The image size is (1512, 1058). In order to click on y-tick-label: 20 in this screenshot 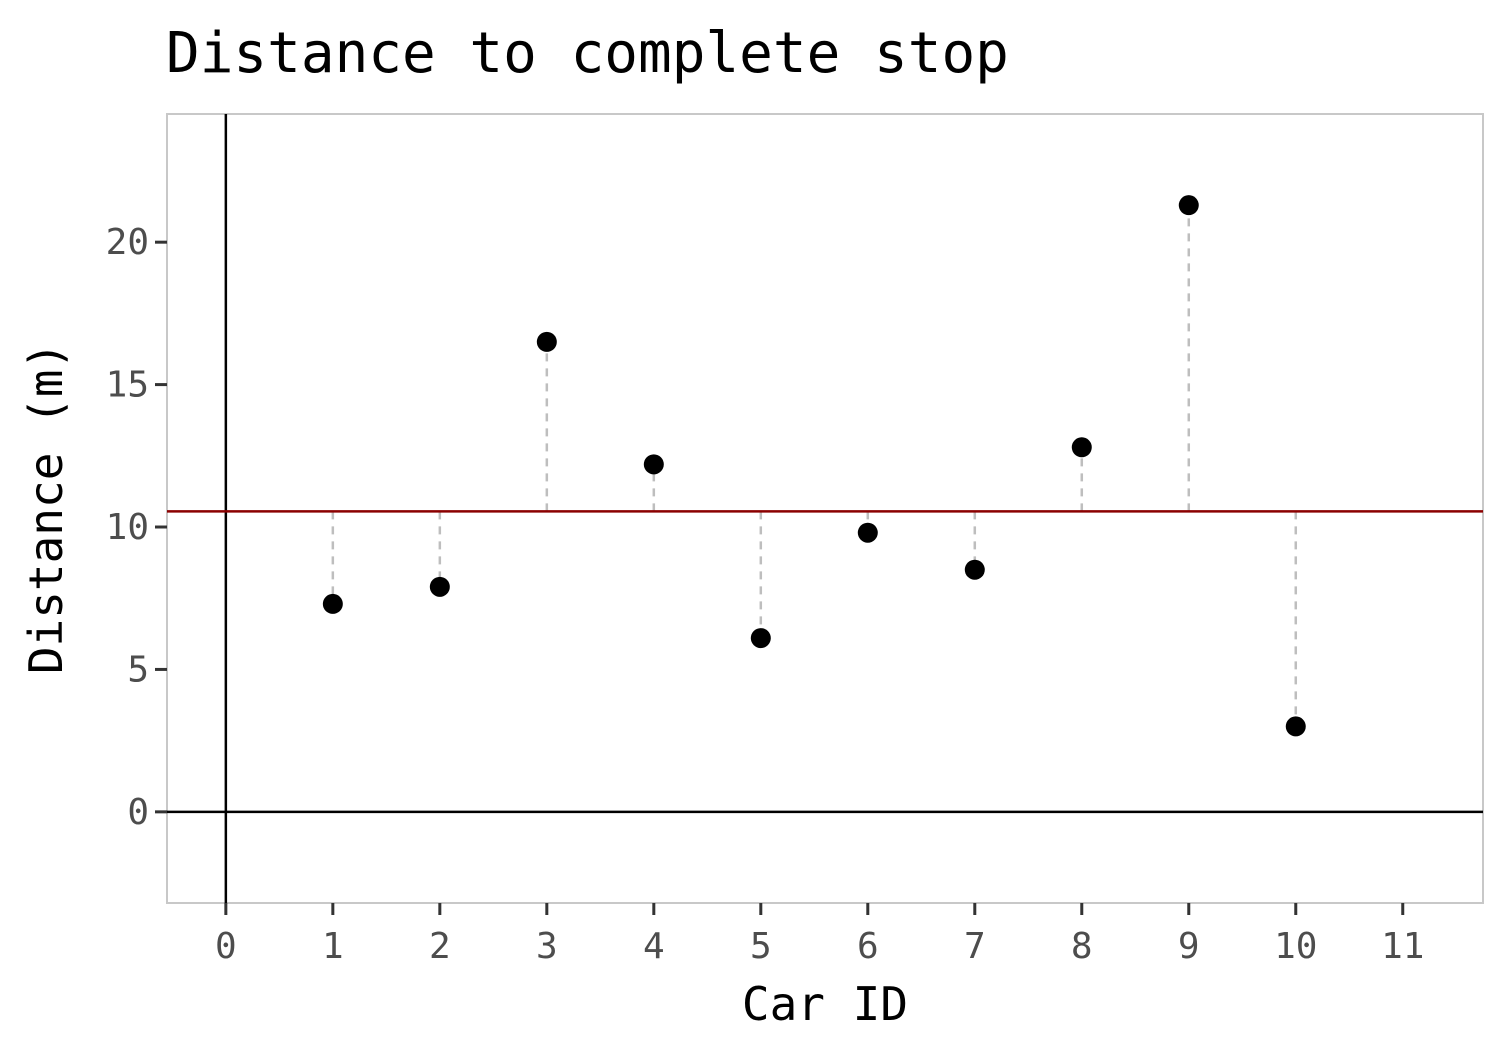, I will do `click(127, 242)`.